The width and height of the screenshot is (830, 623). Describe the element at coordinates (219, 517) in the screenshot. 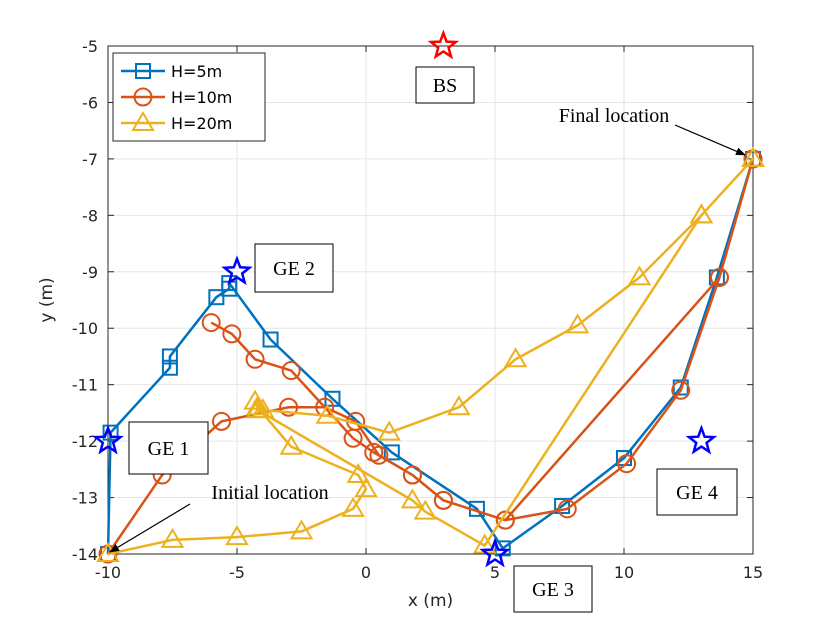

I see `annotation-initial-location: Initial location` at that location.